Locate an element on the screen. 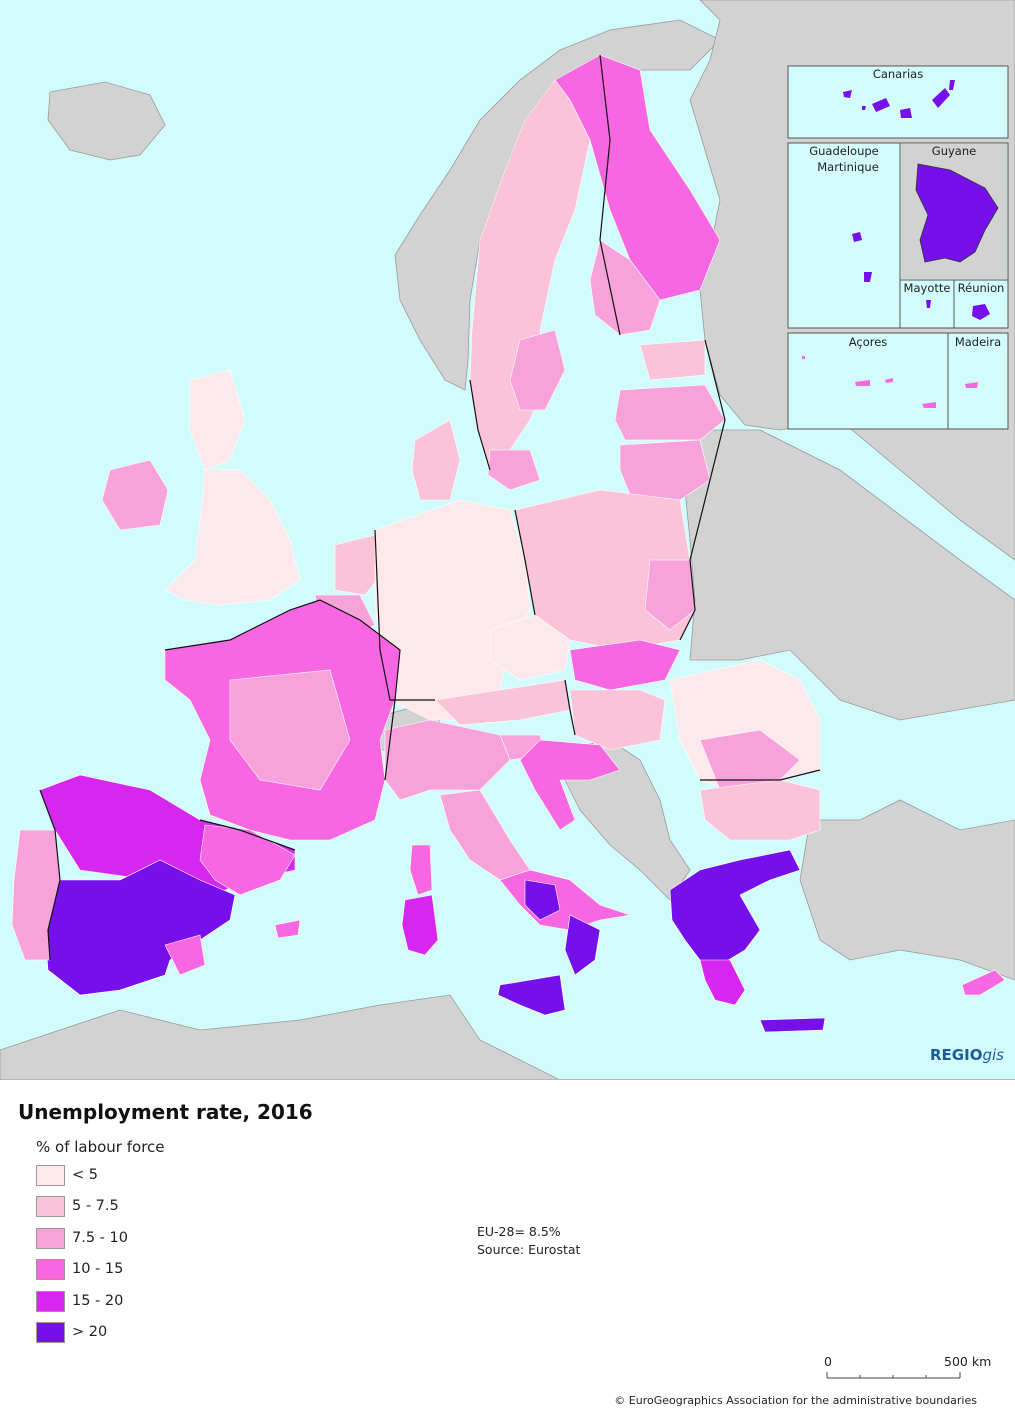  guadeloupe-shape is located at coordinates (857, 237).